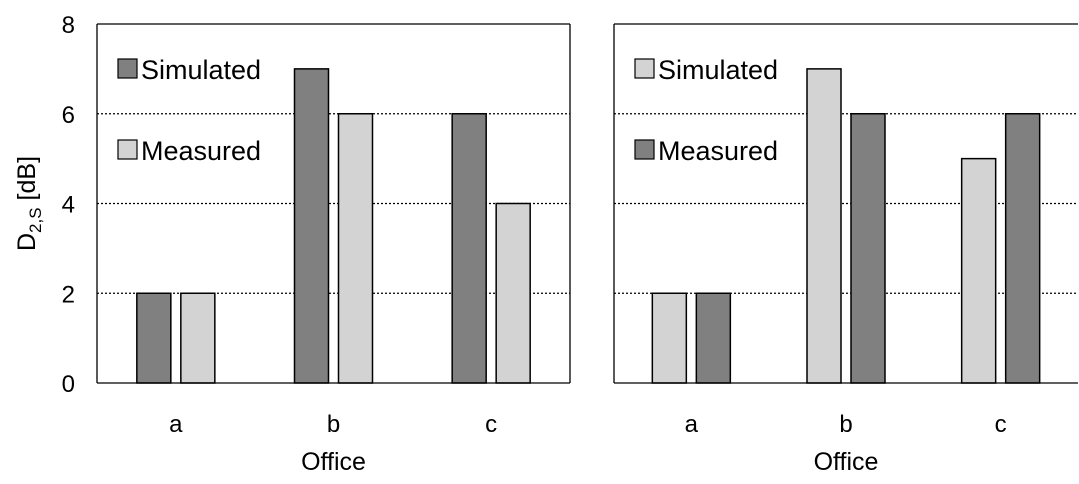  What do you see at coordinates (68, 294) in the screenshot?
I see `y-tick-label: 2` at bounding box center [68, 294].